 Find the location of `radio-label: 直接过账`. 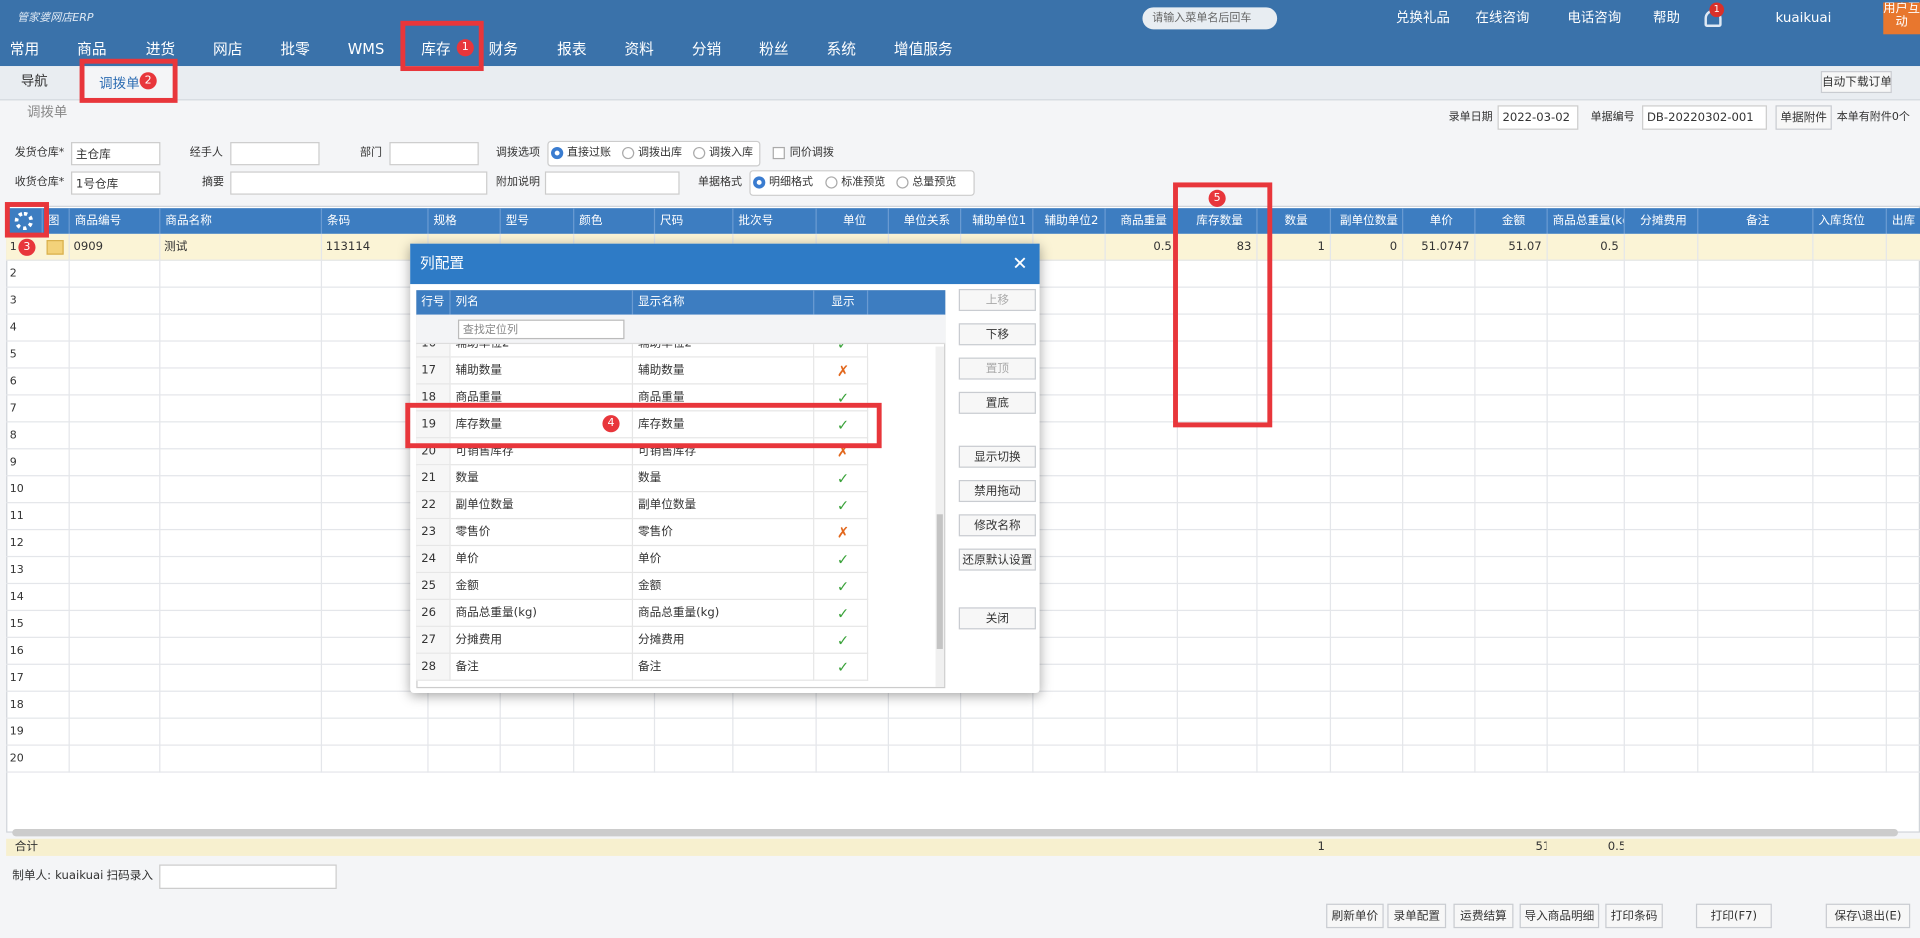

radio-label: 直接过账 is located at coordinates (589, 153).